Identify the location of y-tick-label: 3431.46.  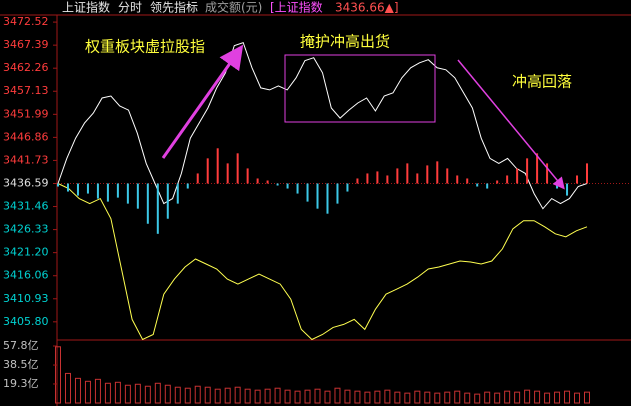
(26, 206).